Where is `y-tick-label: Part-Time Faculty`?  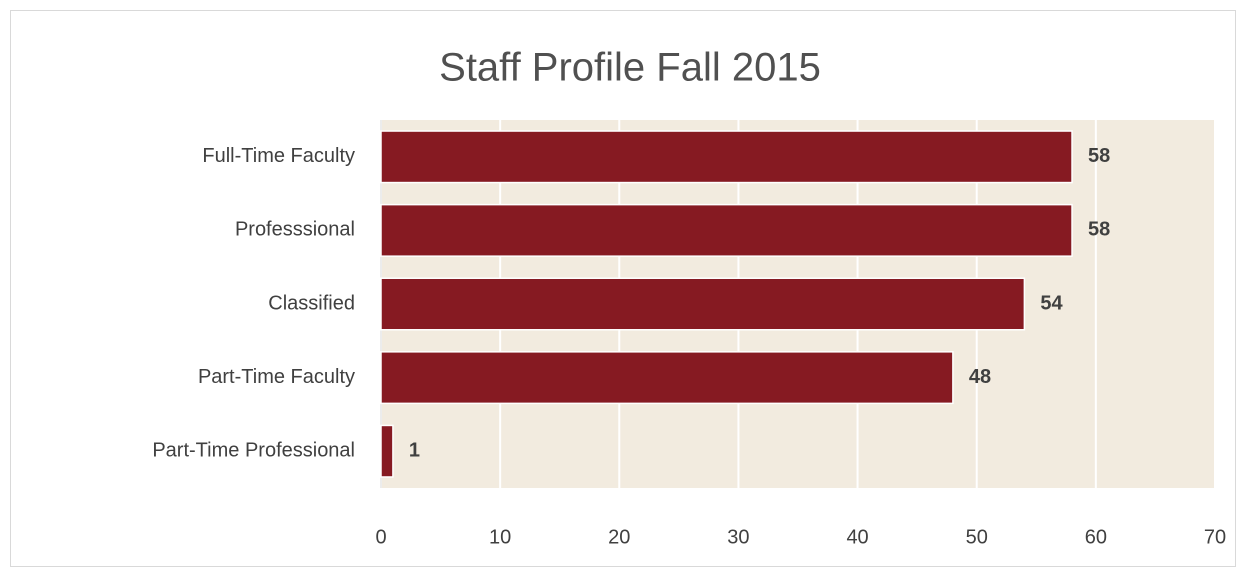
y-tick-label: Part-Time Faculty is located at coordinates (276, 377).